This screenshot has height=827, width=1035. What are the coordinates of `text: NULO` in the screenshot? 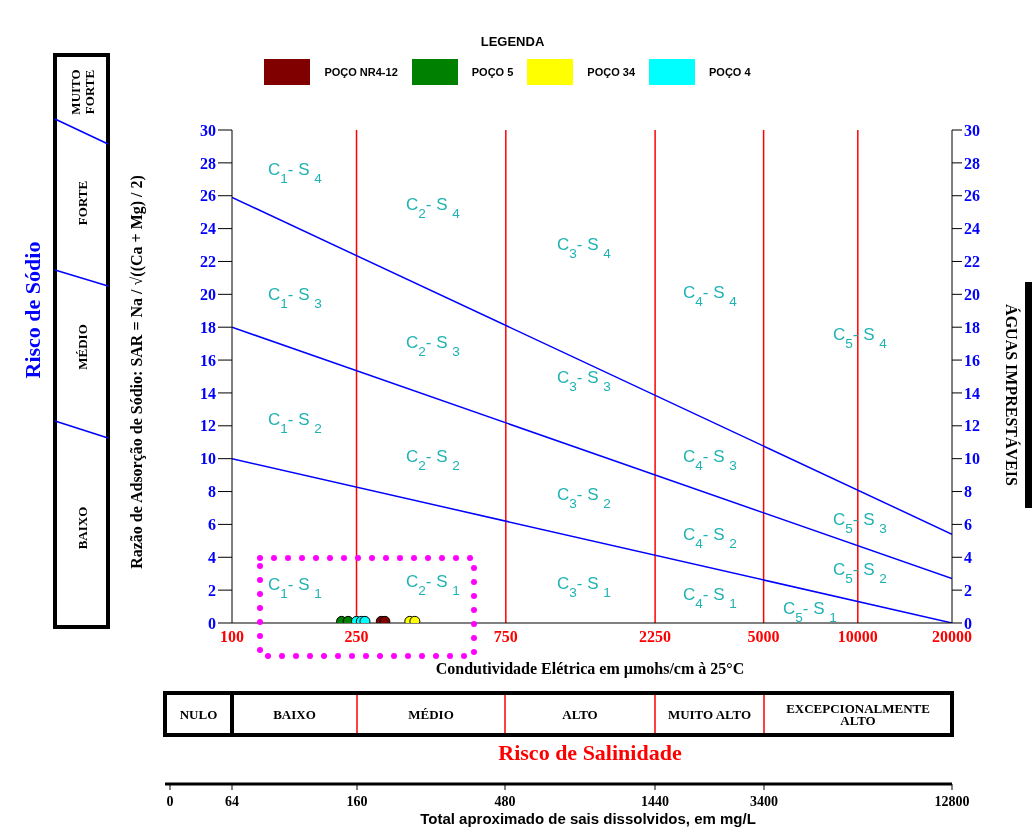 It's located at (198, 714).